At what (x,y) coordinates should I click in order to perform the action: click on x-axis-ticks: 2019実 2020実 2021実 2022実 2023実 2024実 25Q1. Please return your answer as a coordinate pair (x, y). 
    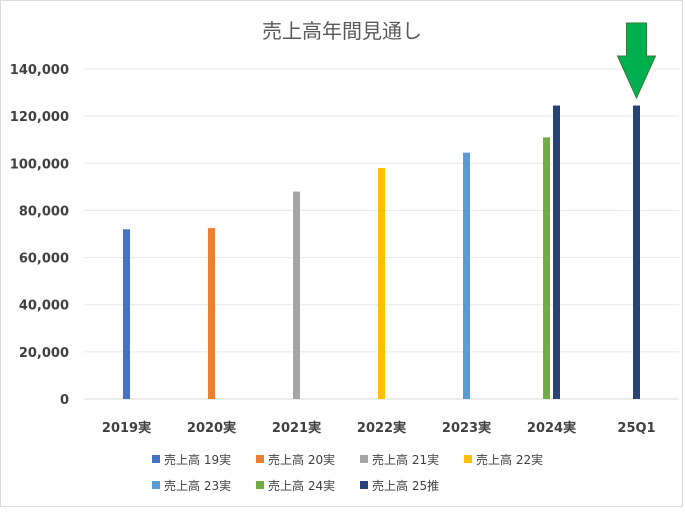
    Looking at the image, I should click on (379, 428).